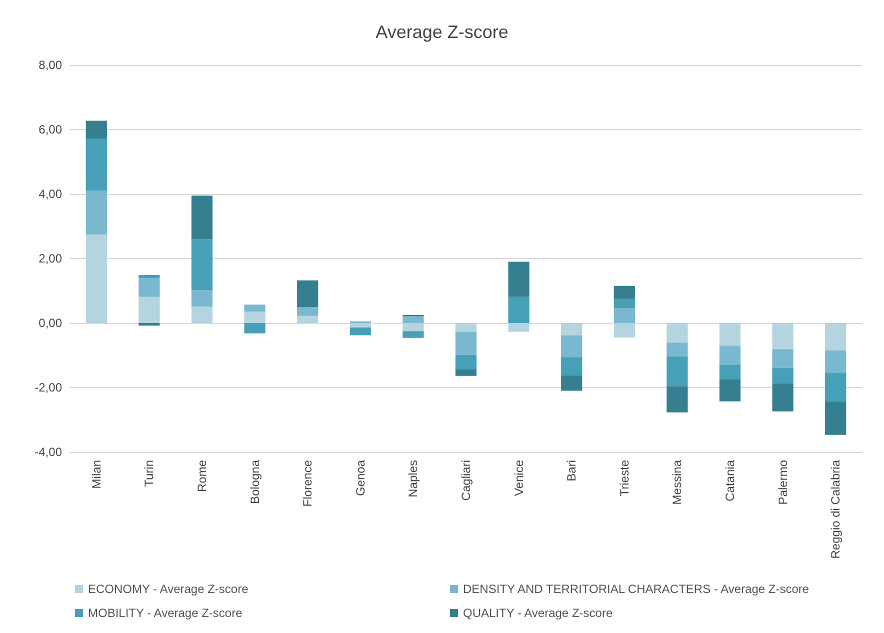 This screenshot has height=633, width=884. What do you see at coordinates (96, 474) in the screenshot?
I see `x-tick-label: Milan` at bounding box center [96, 474].